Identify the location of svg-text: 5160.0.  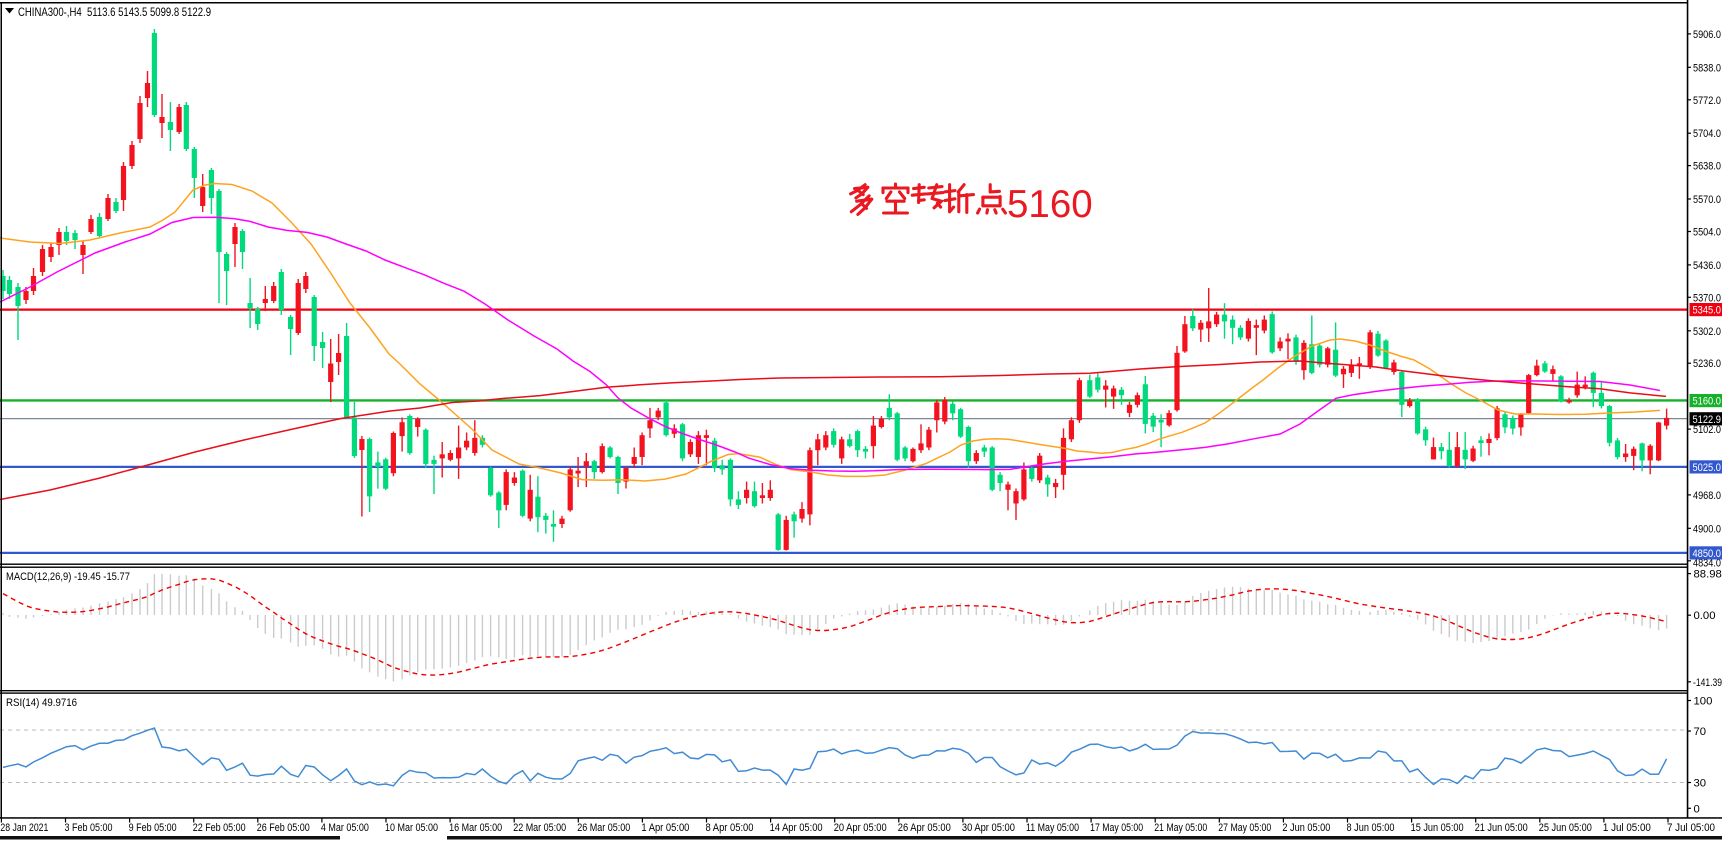
(1707, 402).